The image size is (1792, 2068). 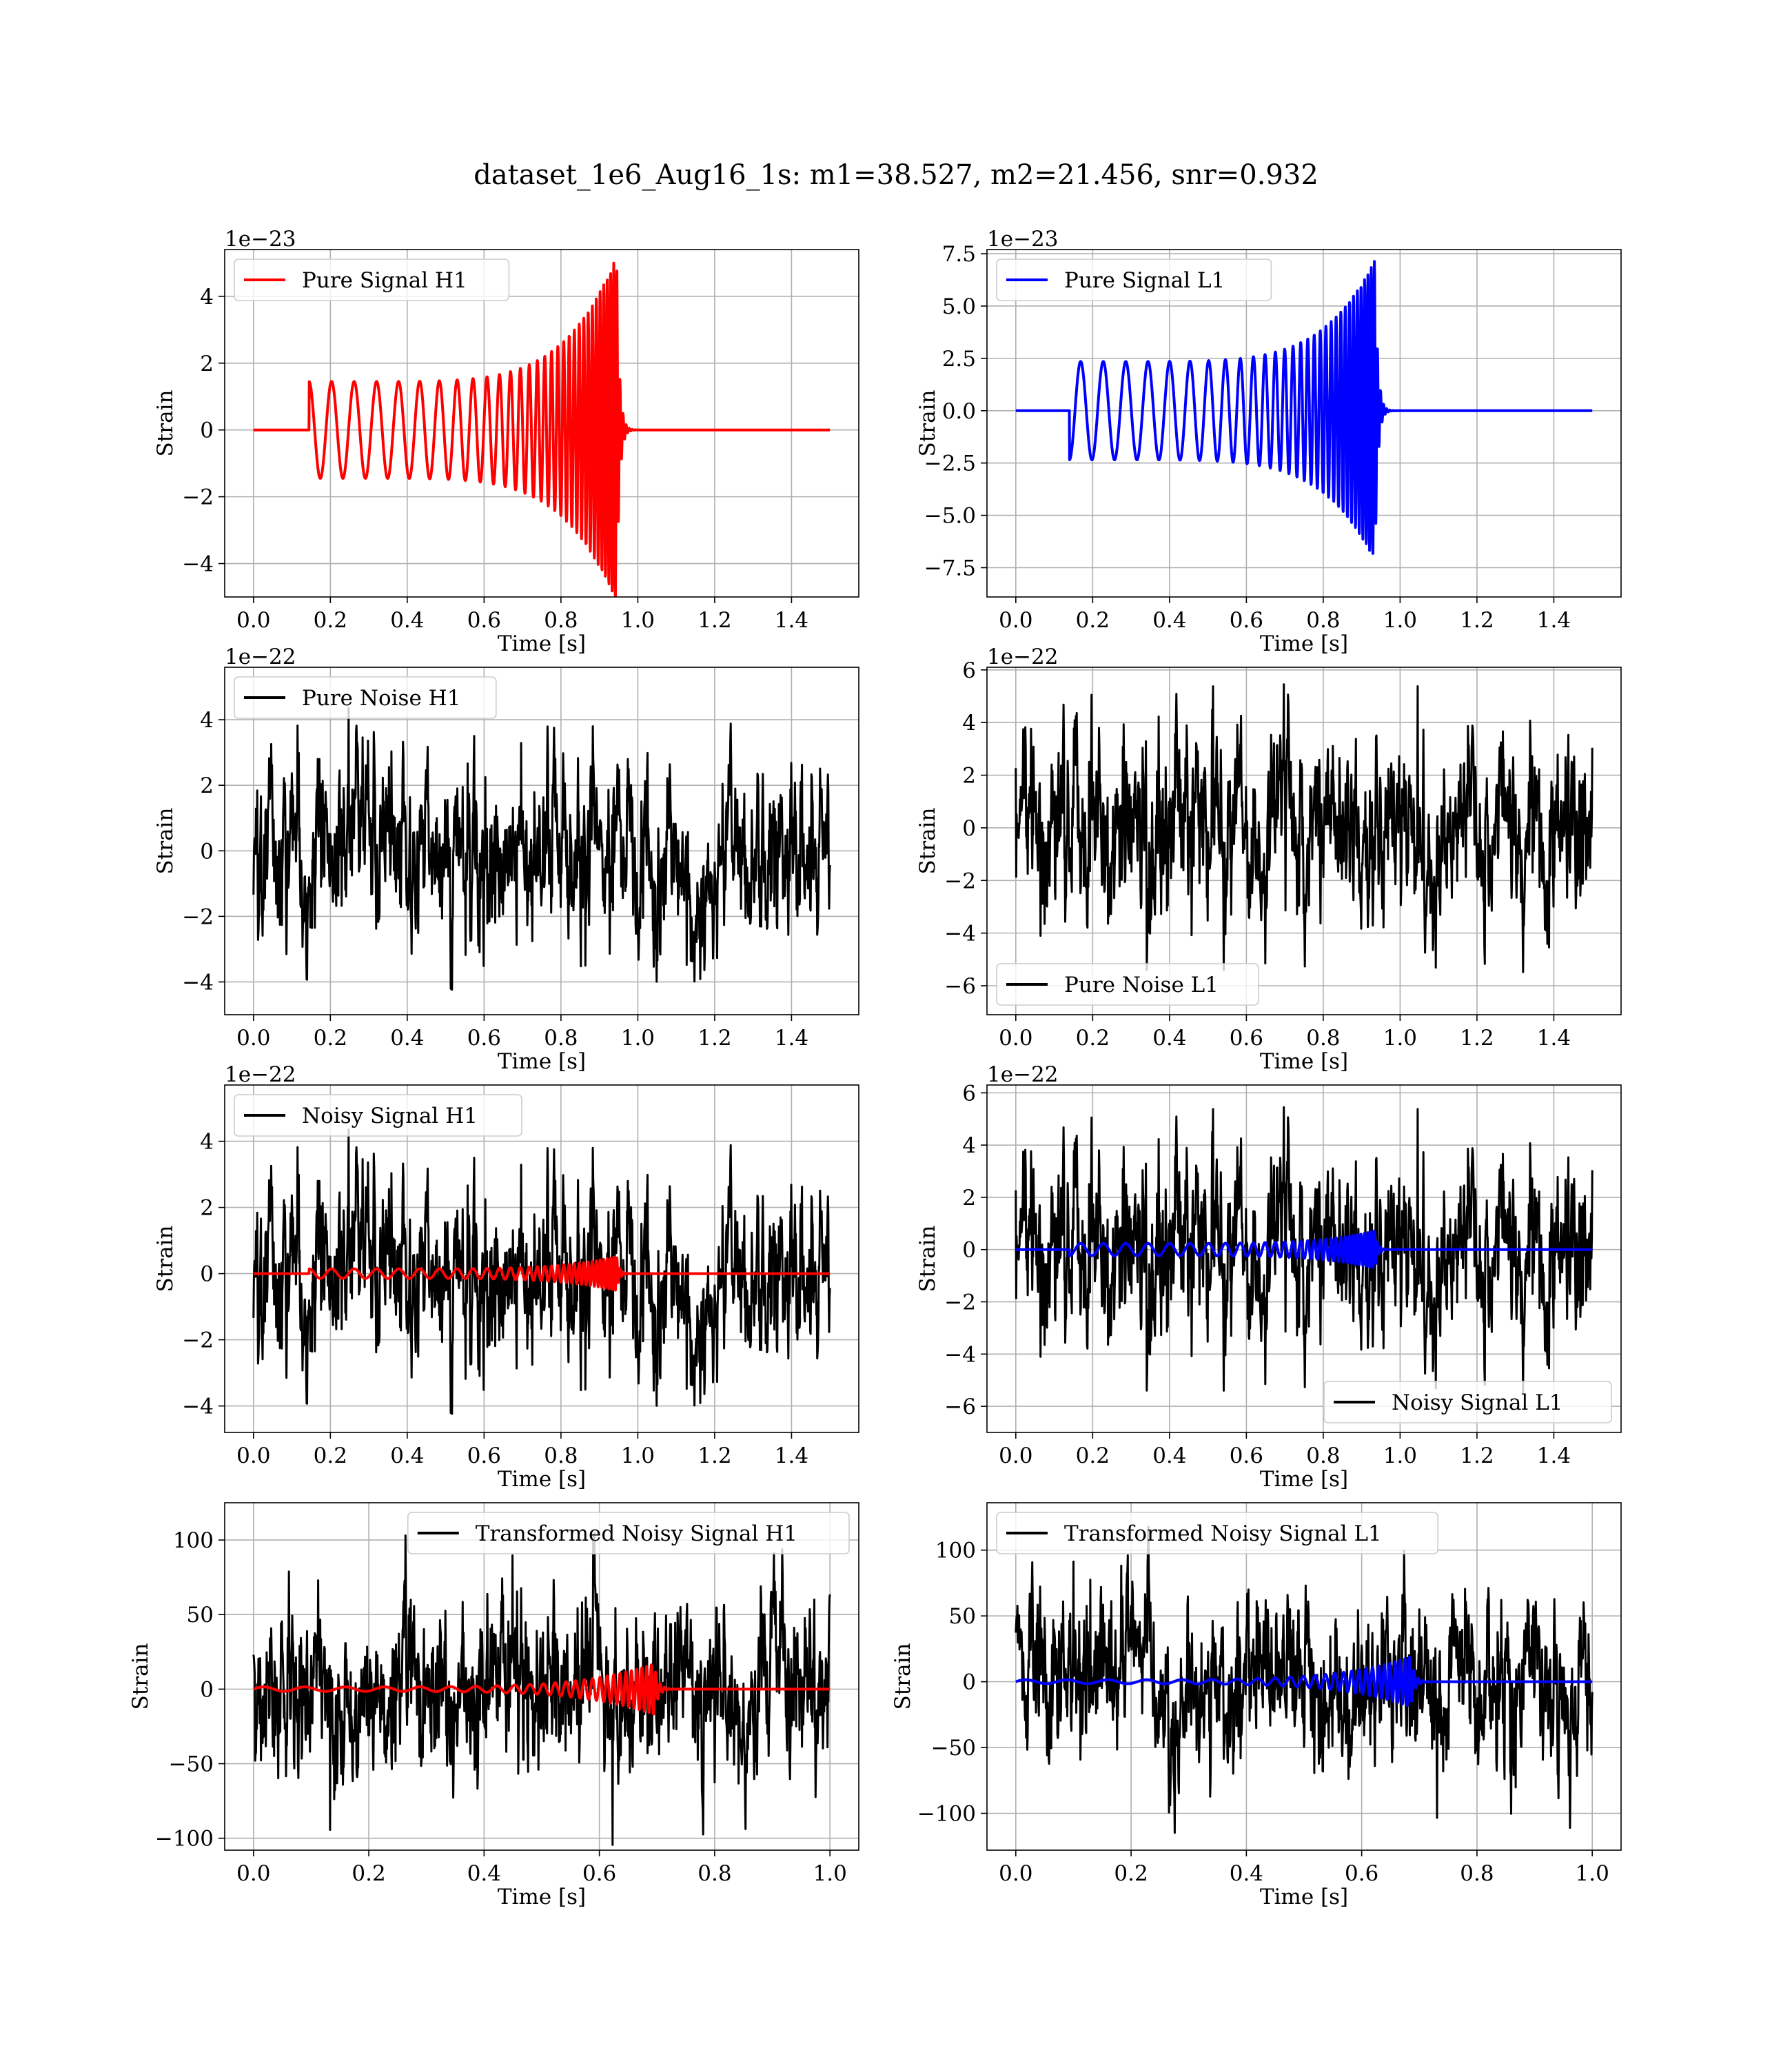 I want to click on legend-label: Pure Noise H1, so click(x=381, y=698).